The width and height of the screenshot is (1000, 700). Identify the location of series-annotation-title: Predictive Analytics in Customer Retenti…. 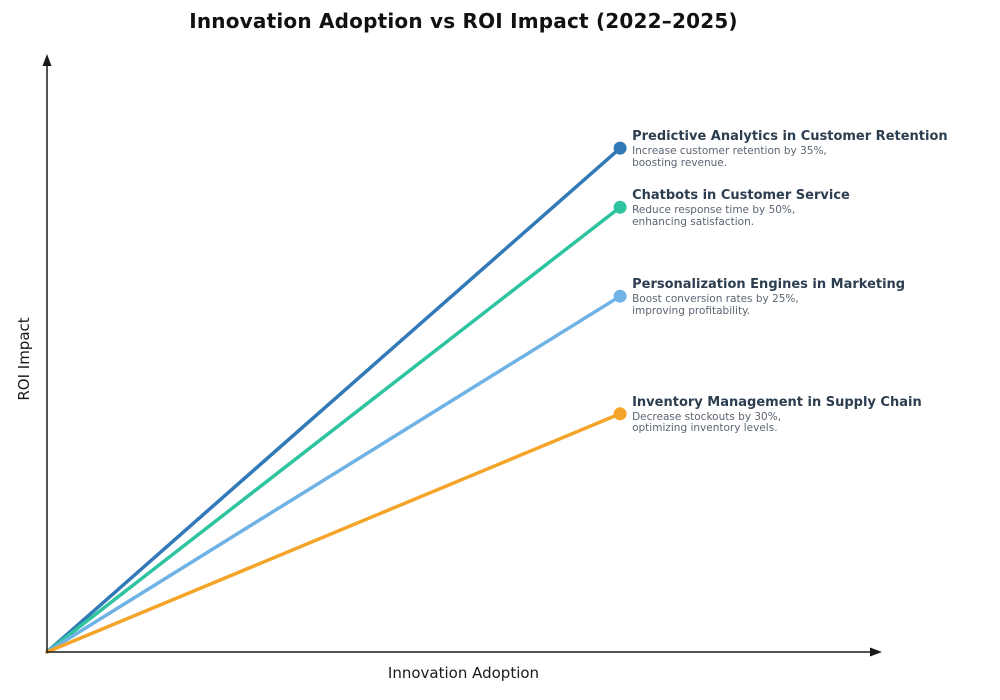
(790, 137).